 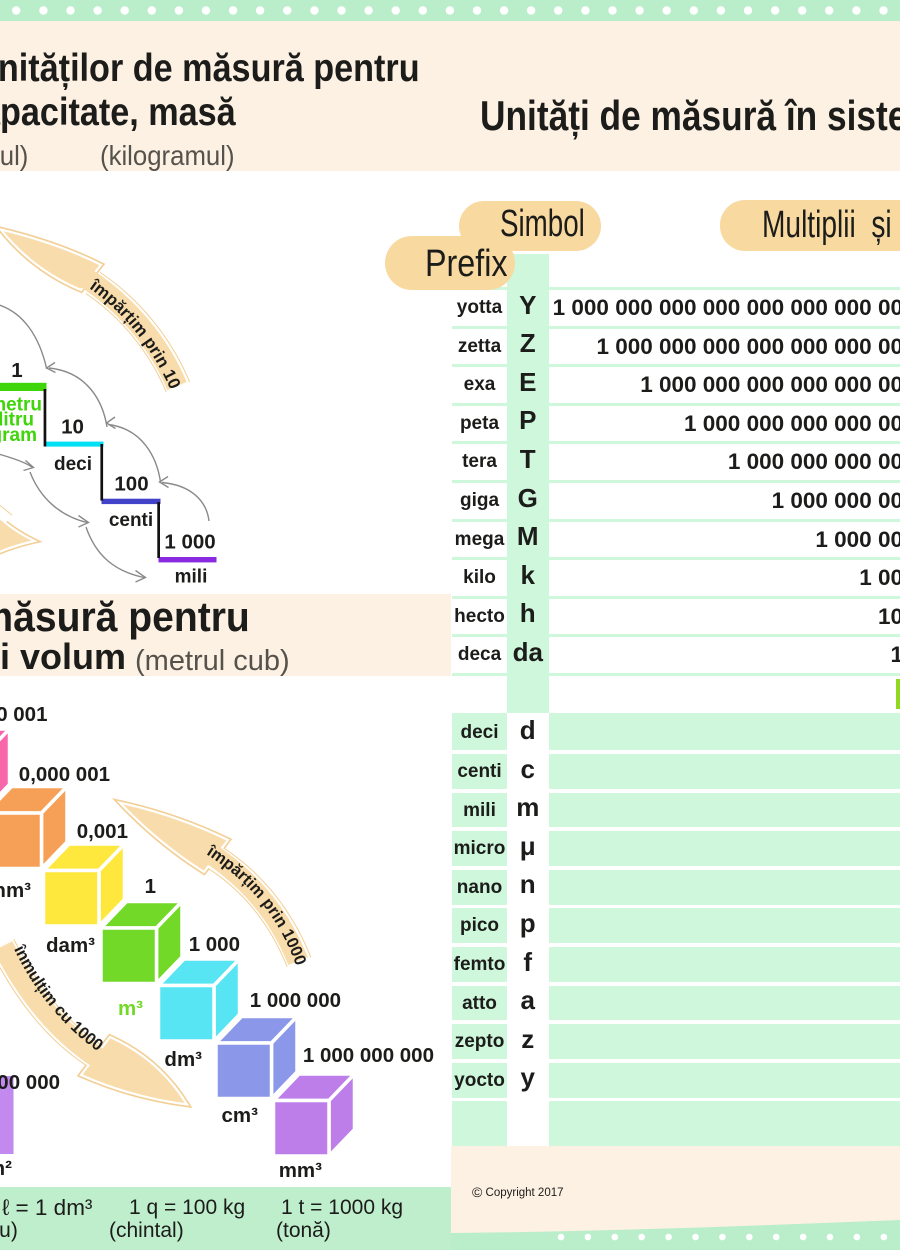 I want to click on svg-text: 0,001, so click(x=102, y=831).